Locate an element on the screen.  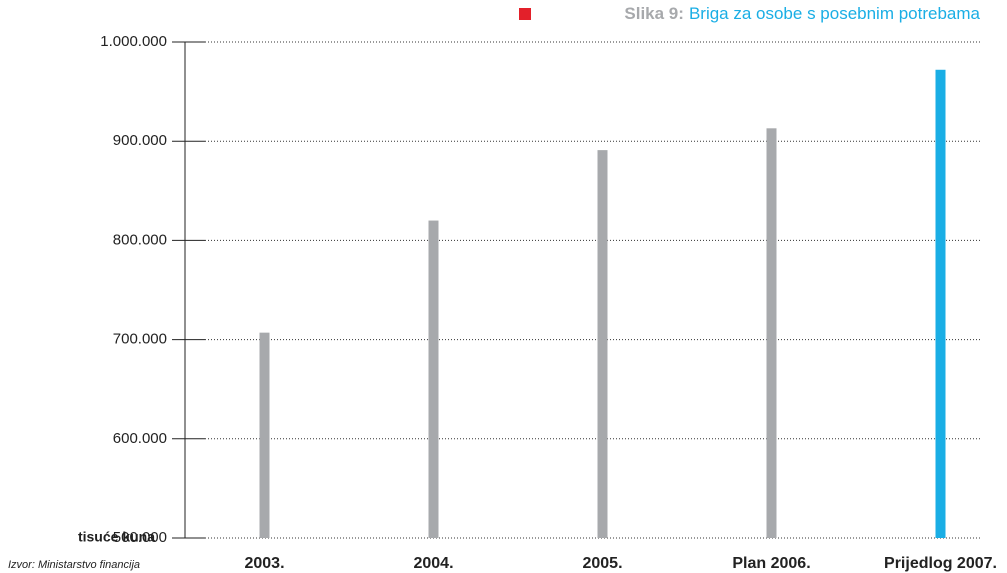
x-tick-label: 2005. is located at coordinates (602, 563).